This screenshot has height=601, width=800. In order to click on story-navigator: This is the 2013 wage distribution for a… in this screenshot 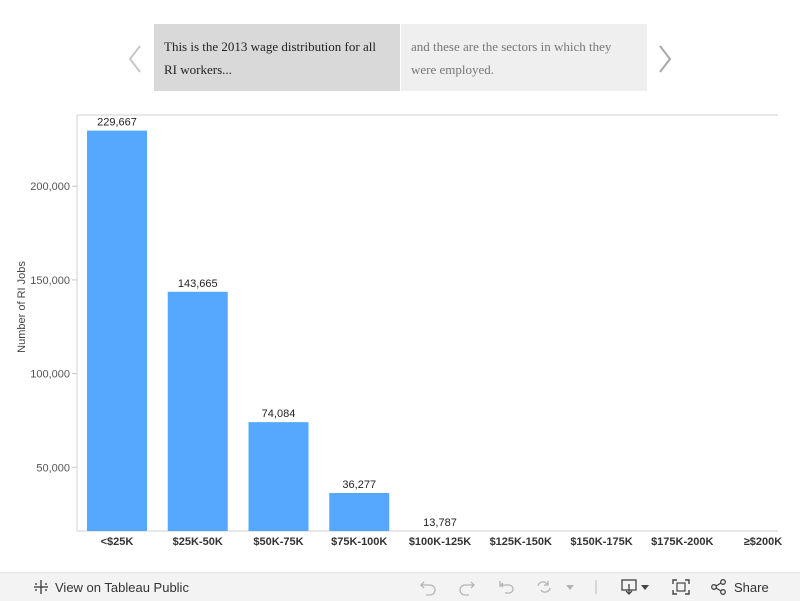, I will do `click(400, 59)`.